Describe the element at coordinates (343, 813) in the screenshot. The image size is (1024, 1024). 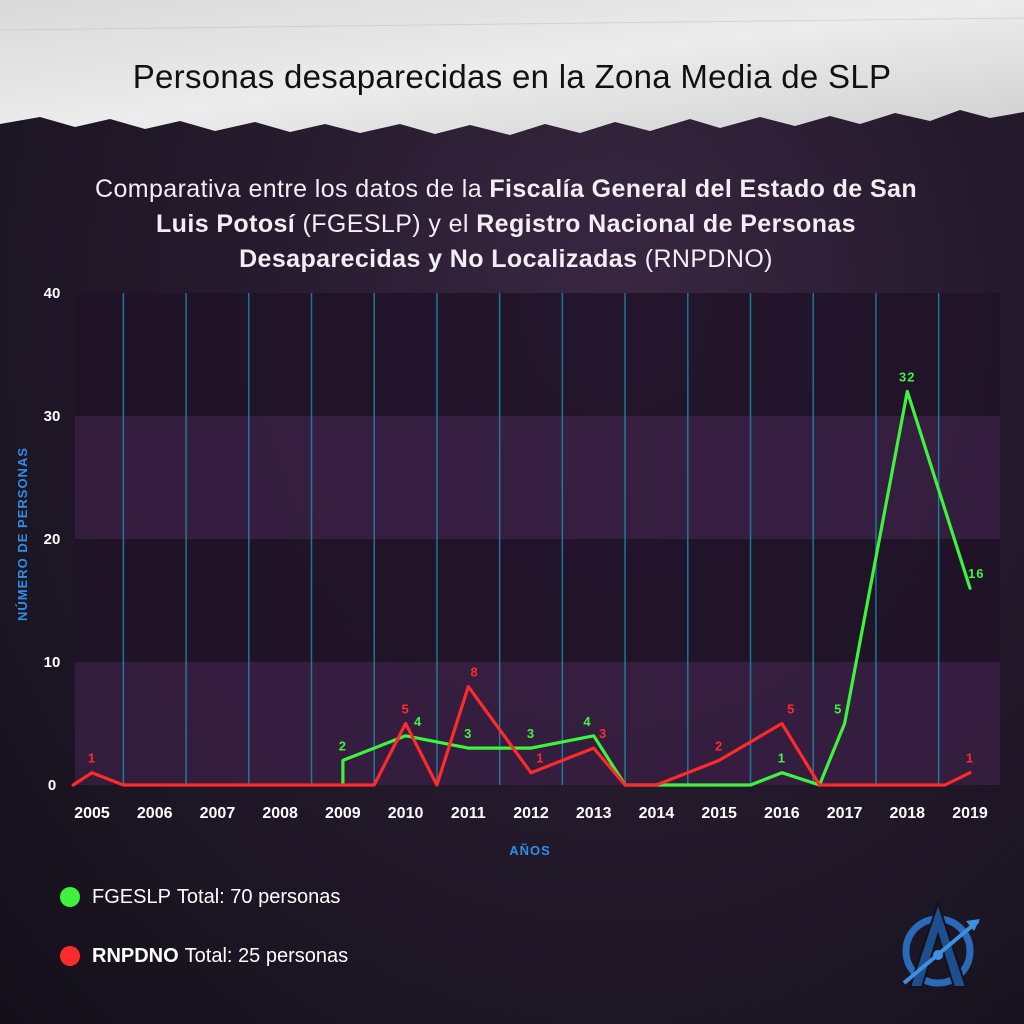
I see `x-tick-label: 2009` at that location.